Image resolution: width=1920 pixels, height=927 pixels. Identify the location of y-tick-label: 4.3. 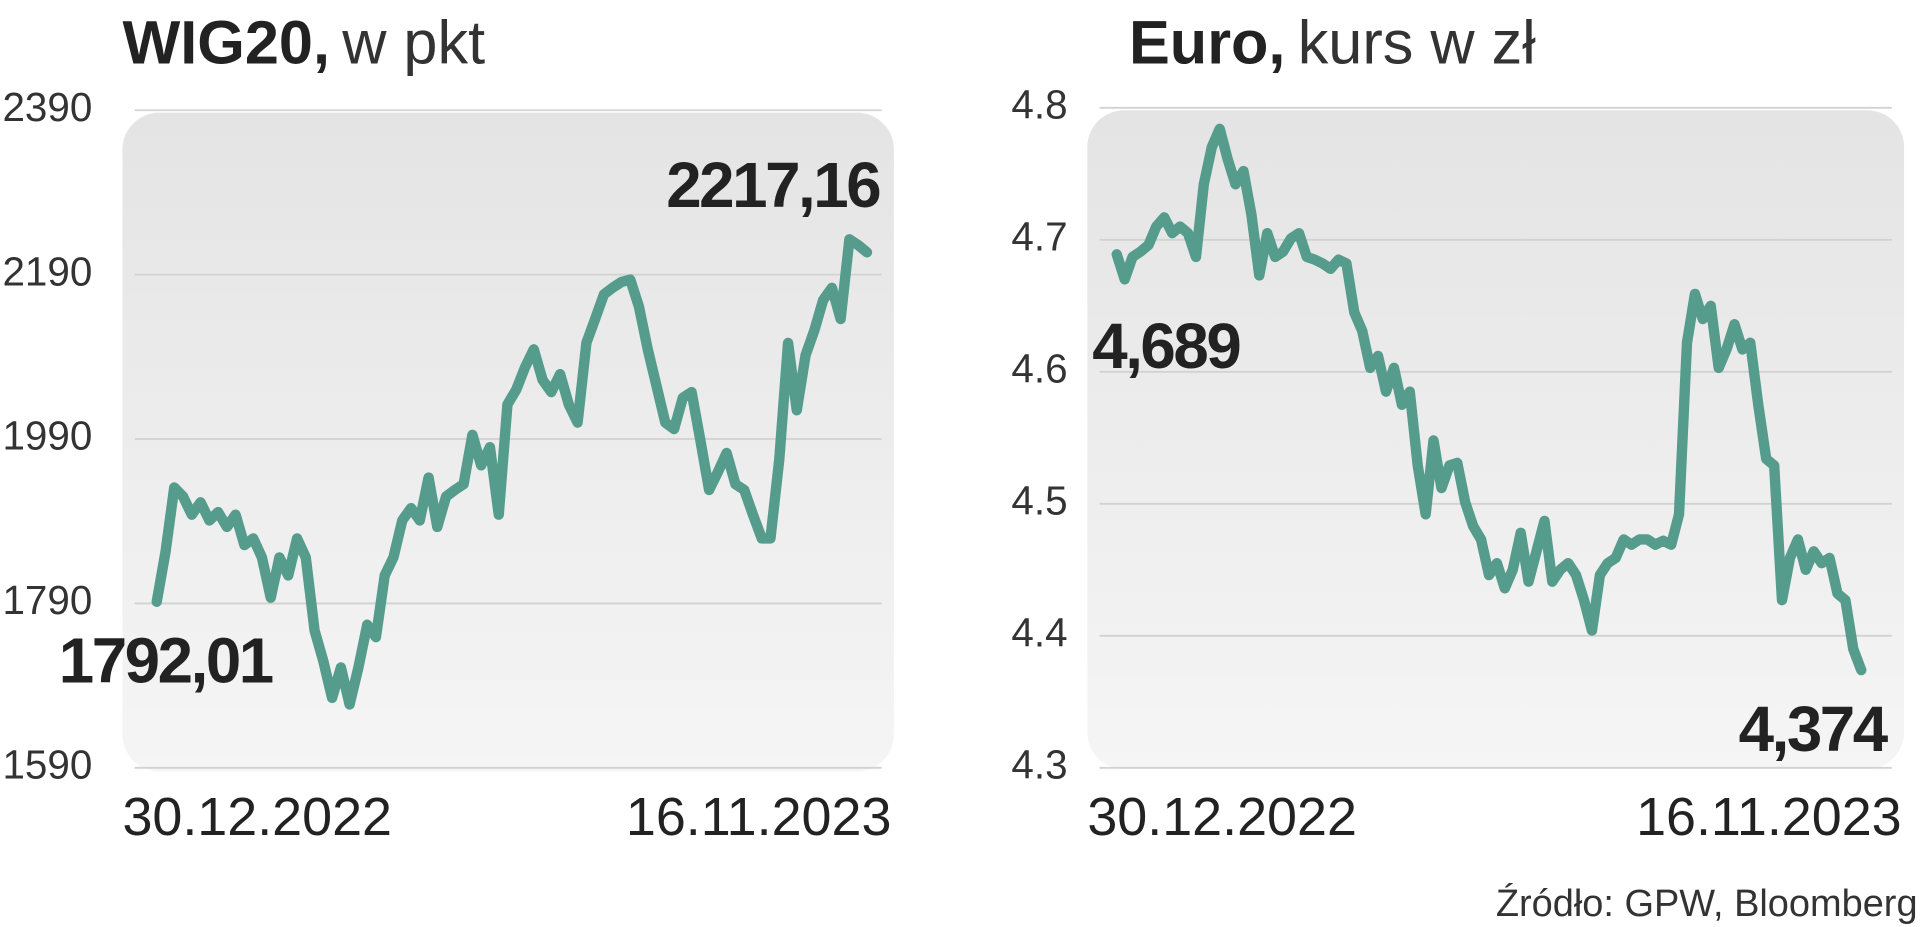
(1039, 764).